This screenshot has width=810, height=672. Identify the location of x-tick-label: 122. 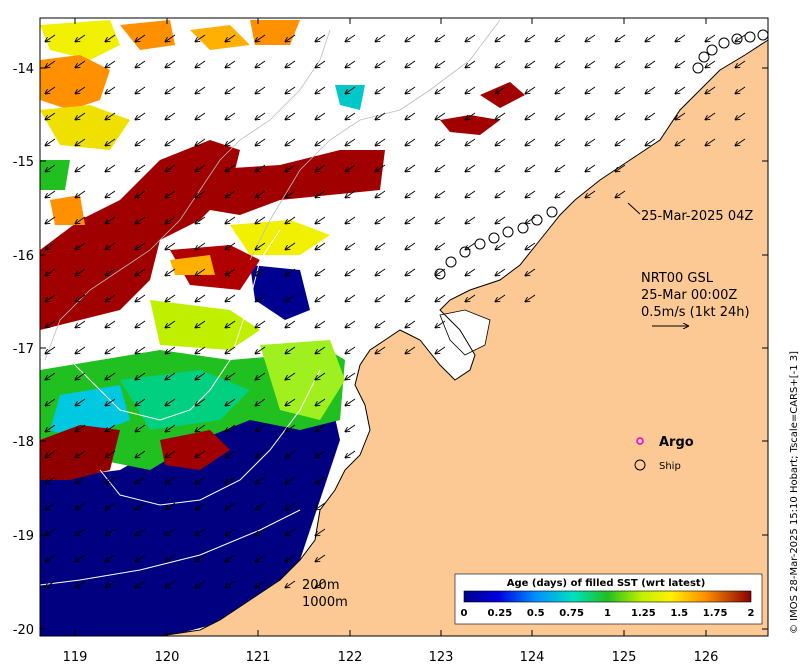
(350, 657).